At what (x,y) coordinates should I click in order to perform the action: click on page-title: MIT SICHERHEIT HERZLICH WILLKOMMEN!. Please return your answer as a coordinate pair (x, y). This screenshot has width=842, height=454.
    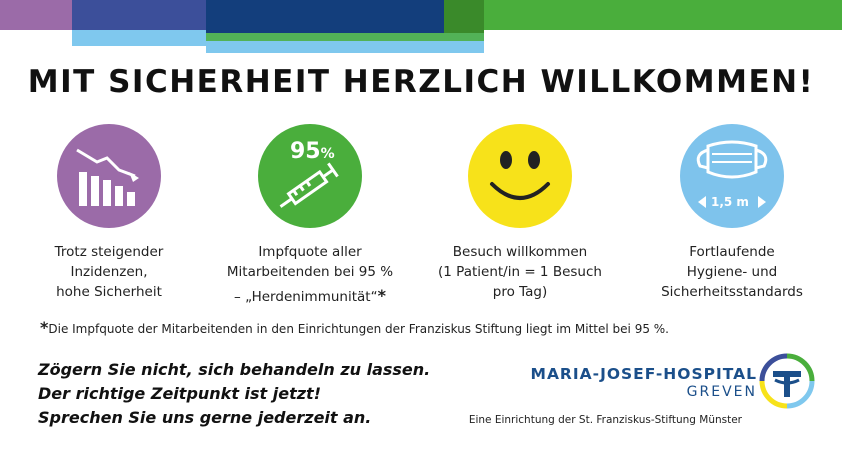
    Looking at the image, I should click on (421, 82).